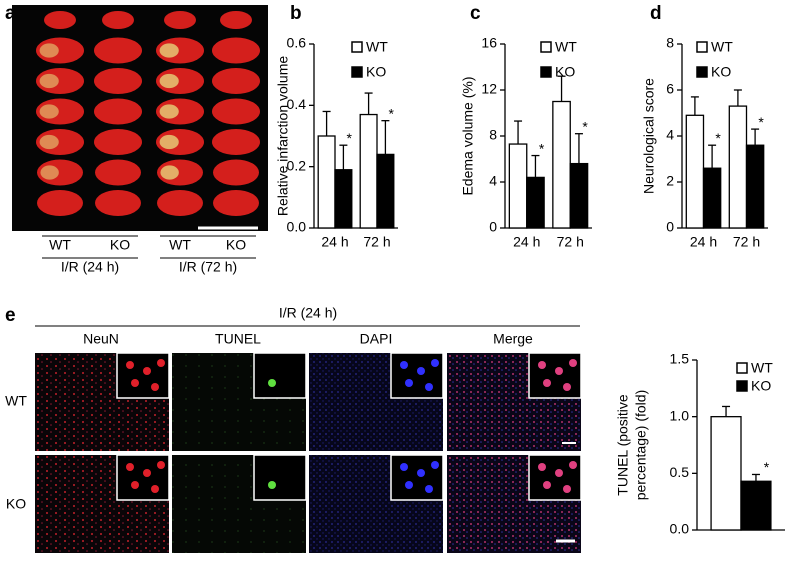  Describe the element at coordinates (16, 401) in the screenshot. I see `row-label: WT` at that location.